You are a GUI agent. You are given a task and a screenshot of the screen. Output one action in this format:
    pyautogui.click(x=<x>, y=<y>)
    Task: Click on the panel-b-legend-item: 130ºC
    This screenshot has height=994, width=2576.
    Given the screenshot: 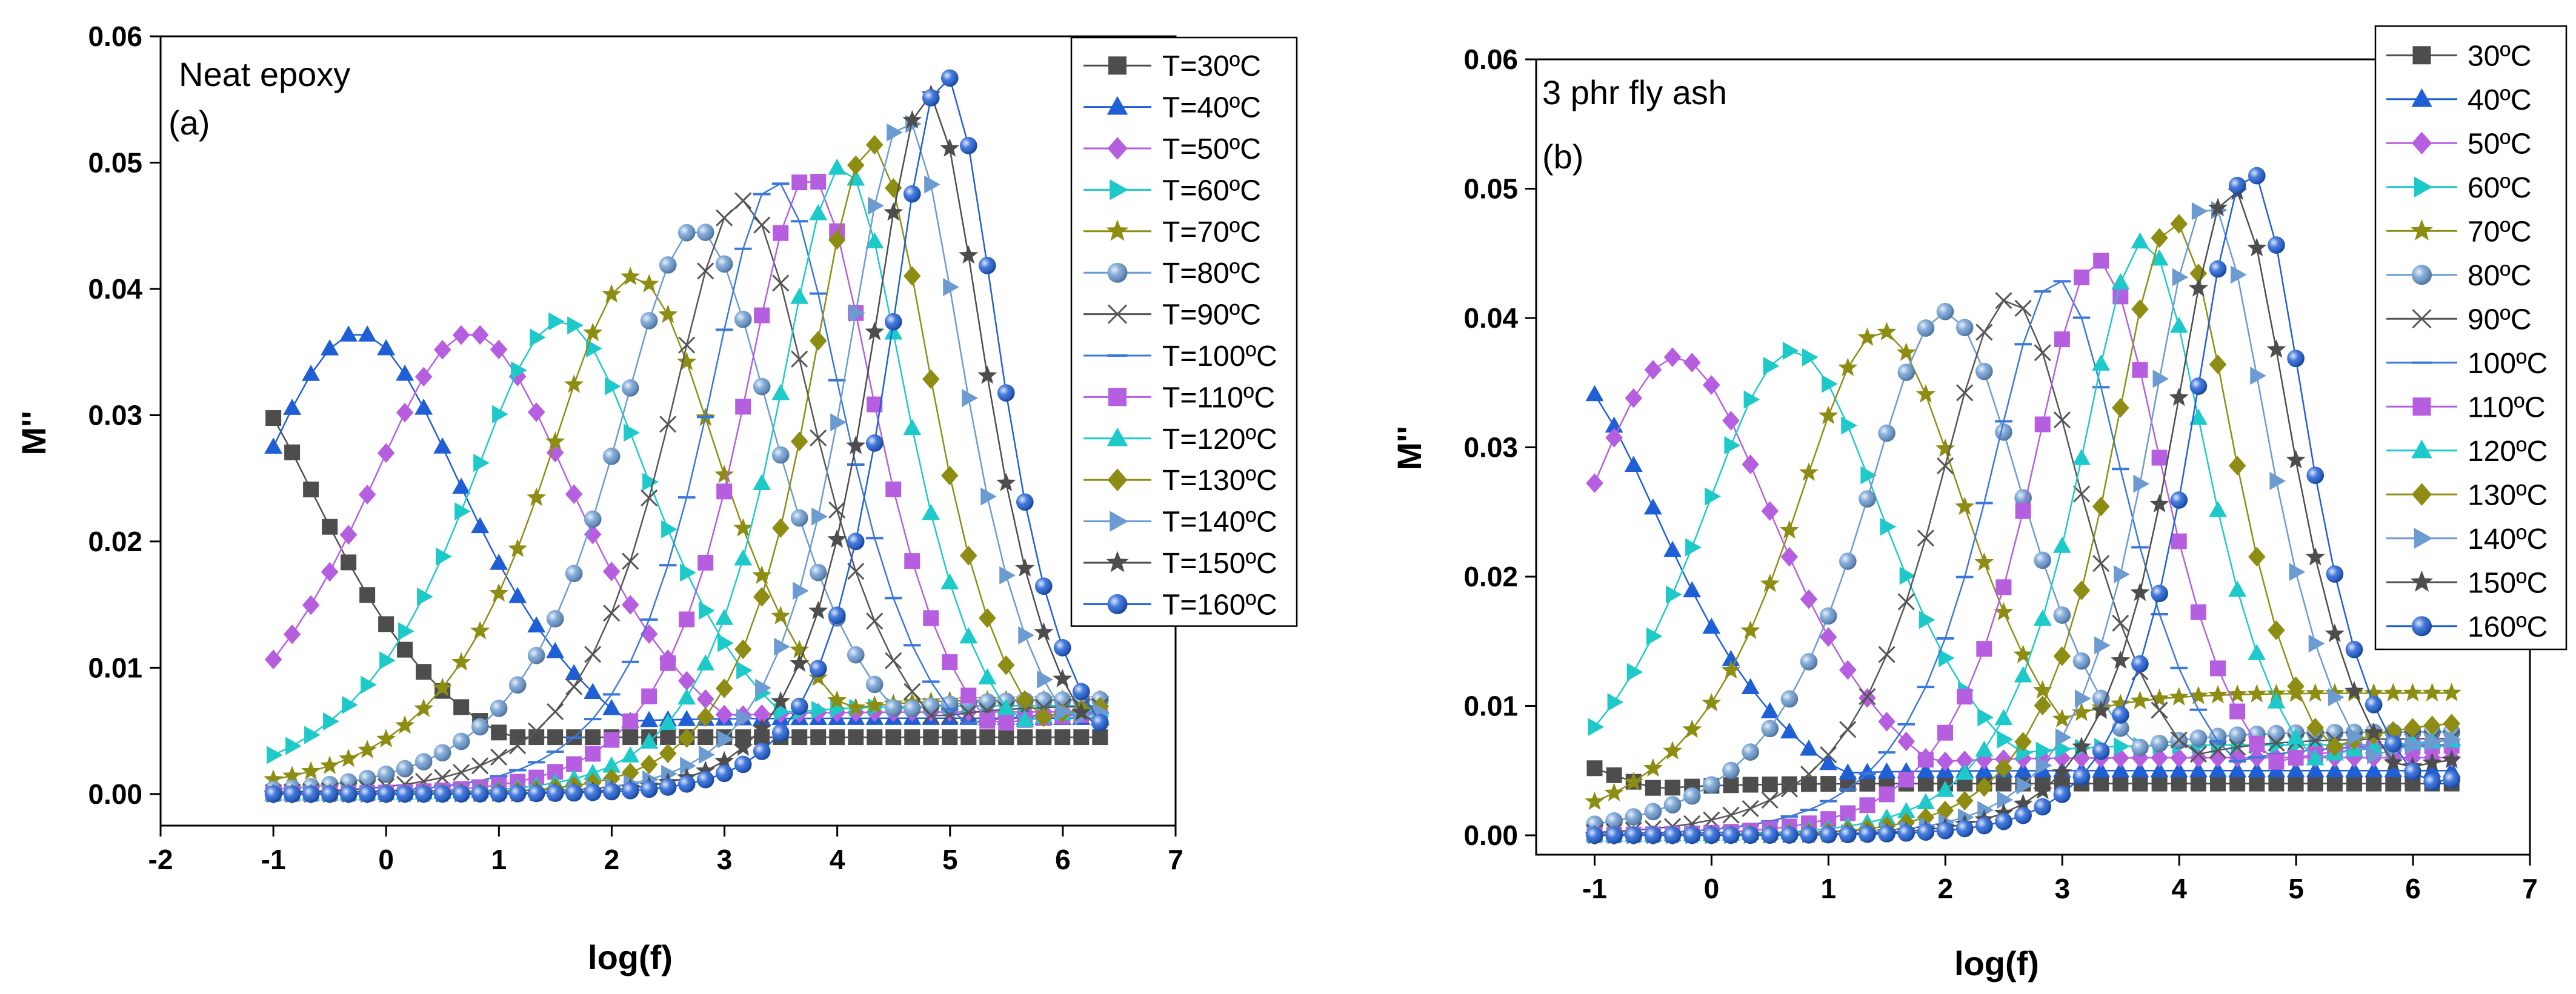 What is the action you would take?
    pyautogui.click(x=2467, y=495)
    